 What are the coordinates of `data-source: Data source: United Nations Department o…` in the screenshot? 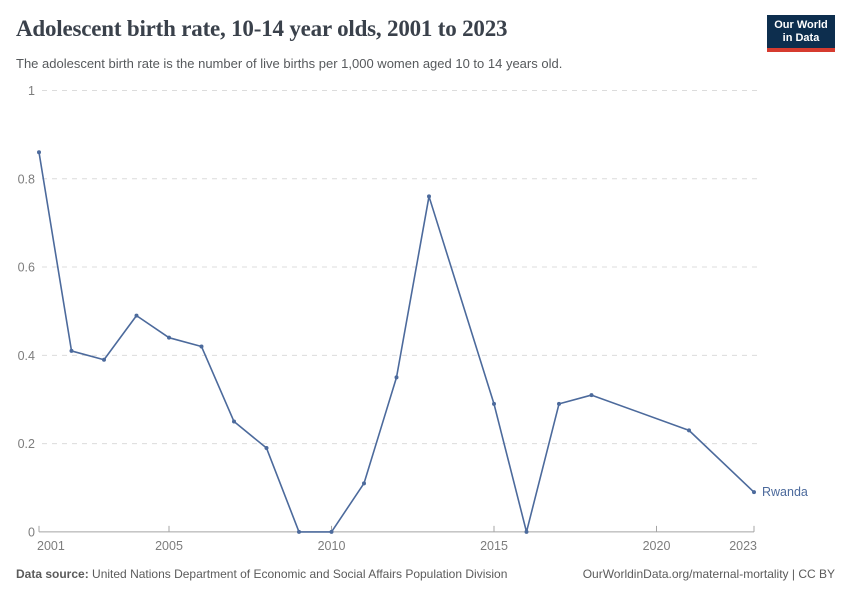 It's located at (261, 574).